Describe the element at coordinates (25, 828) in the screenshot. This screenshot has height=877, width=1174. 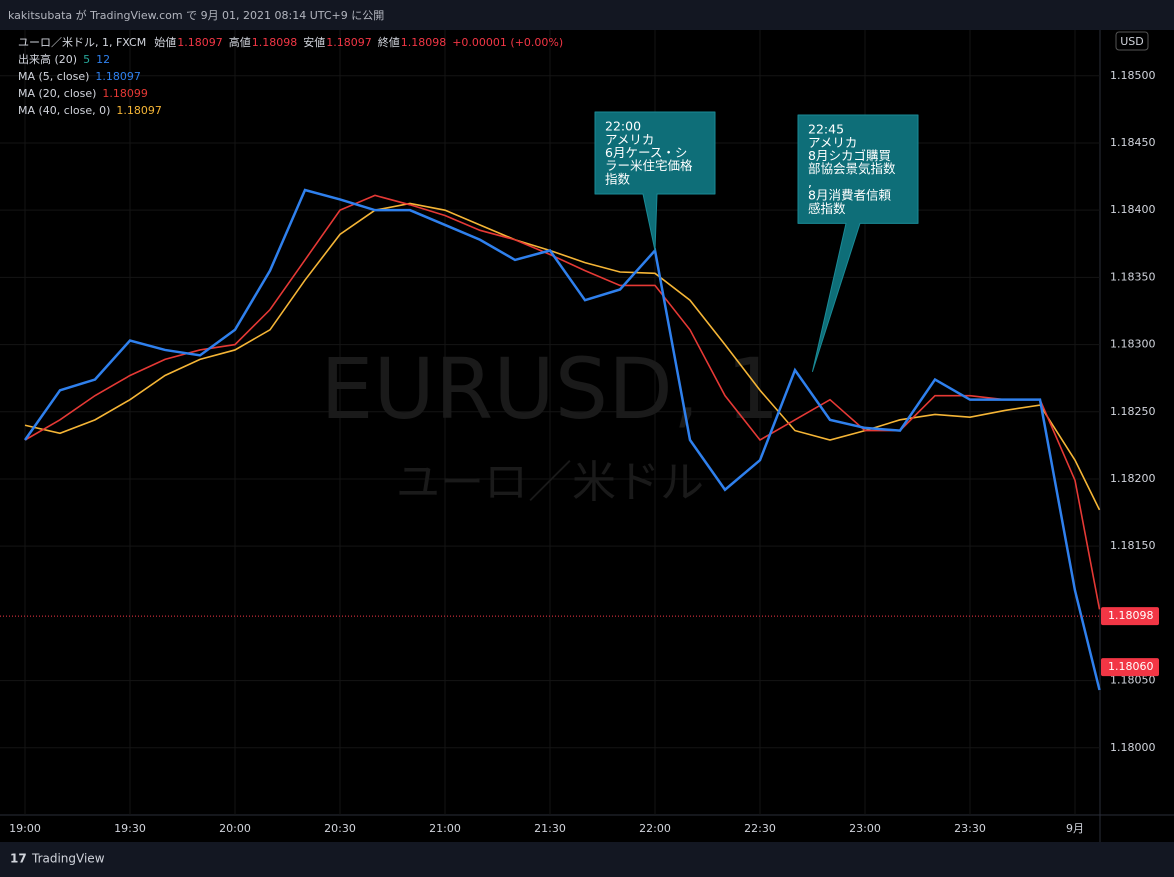
I see `x-tick-label: 19:00` at that location.